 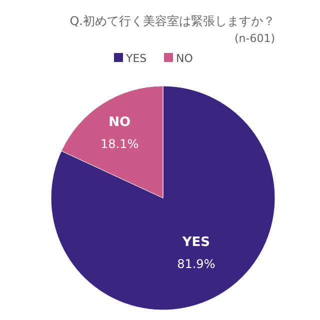 What do you see at coordinates (195, 242) in the screenshot?
I see `slice-label: YES` at bounding box center [195, 242].